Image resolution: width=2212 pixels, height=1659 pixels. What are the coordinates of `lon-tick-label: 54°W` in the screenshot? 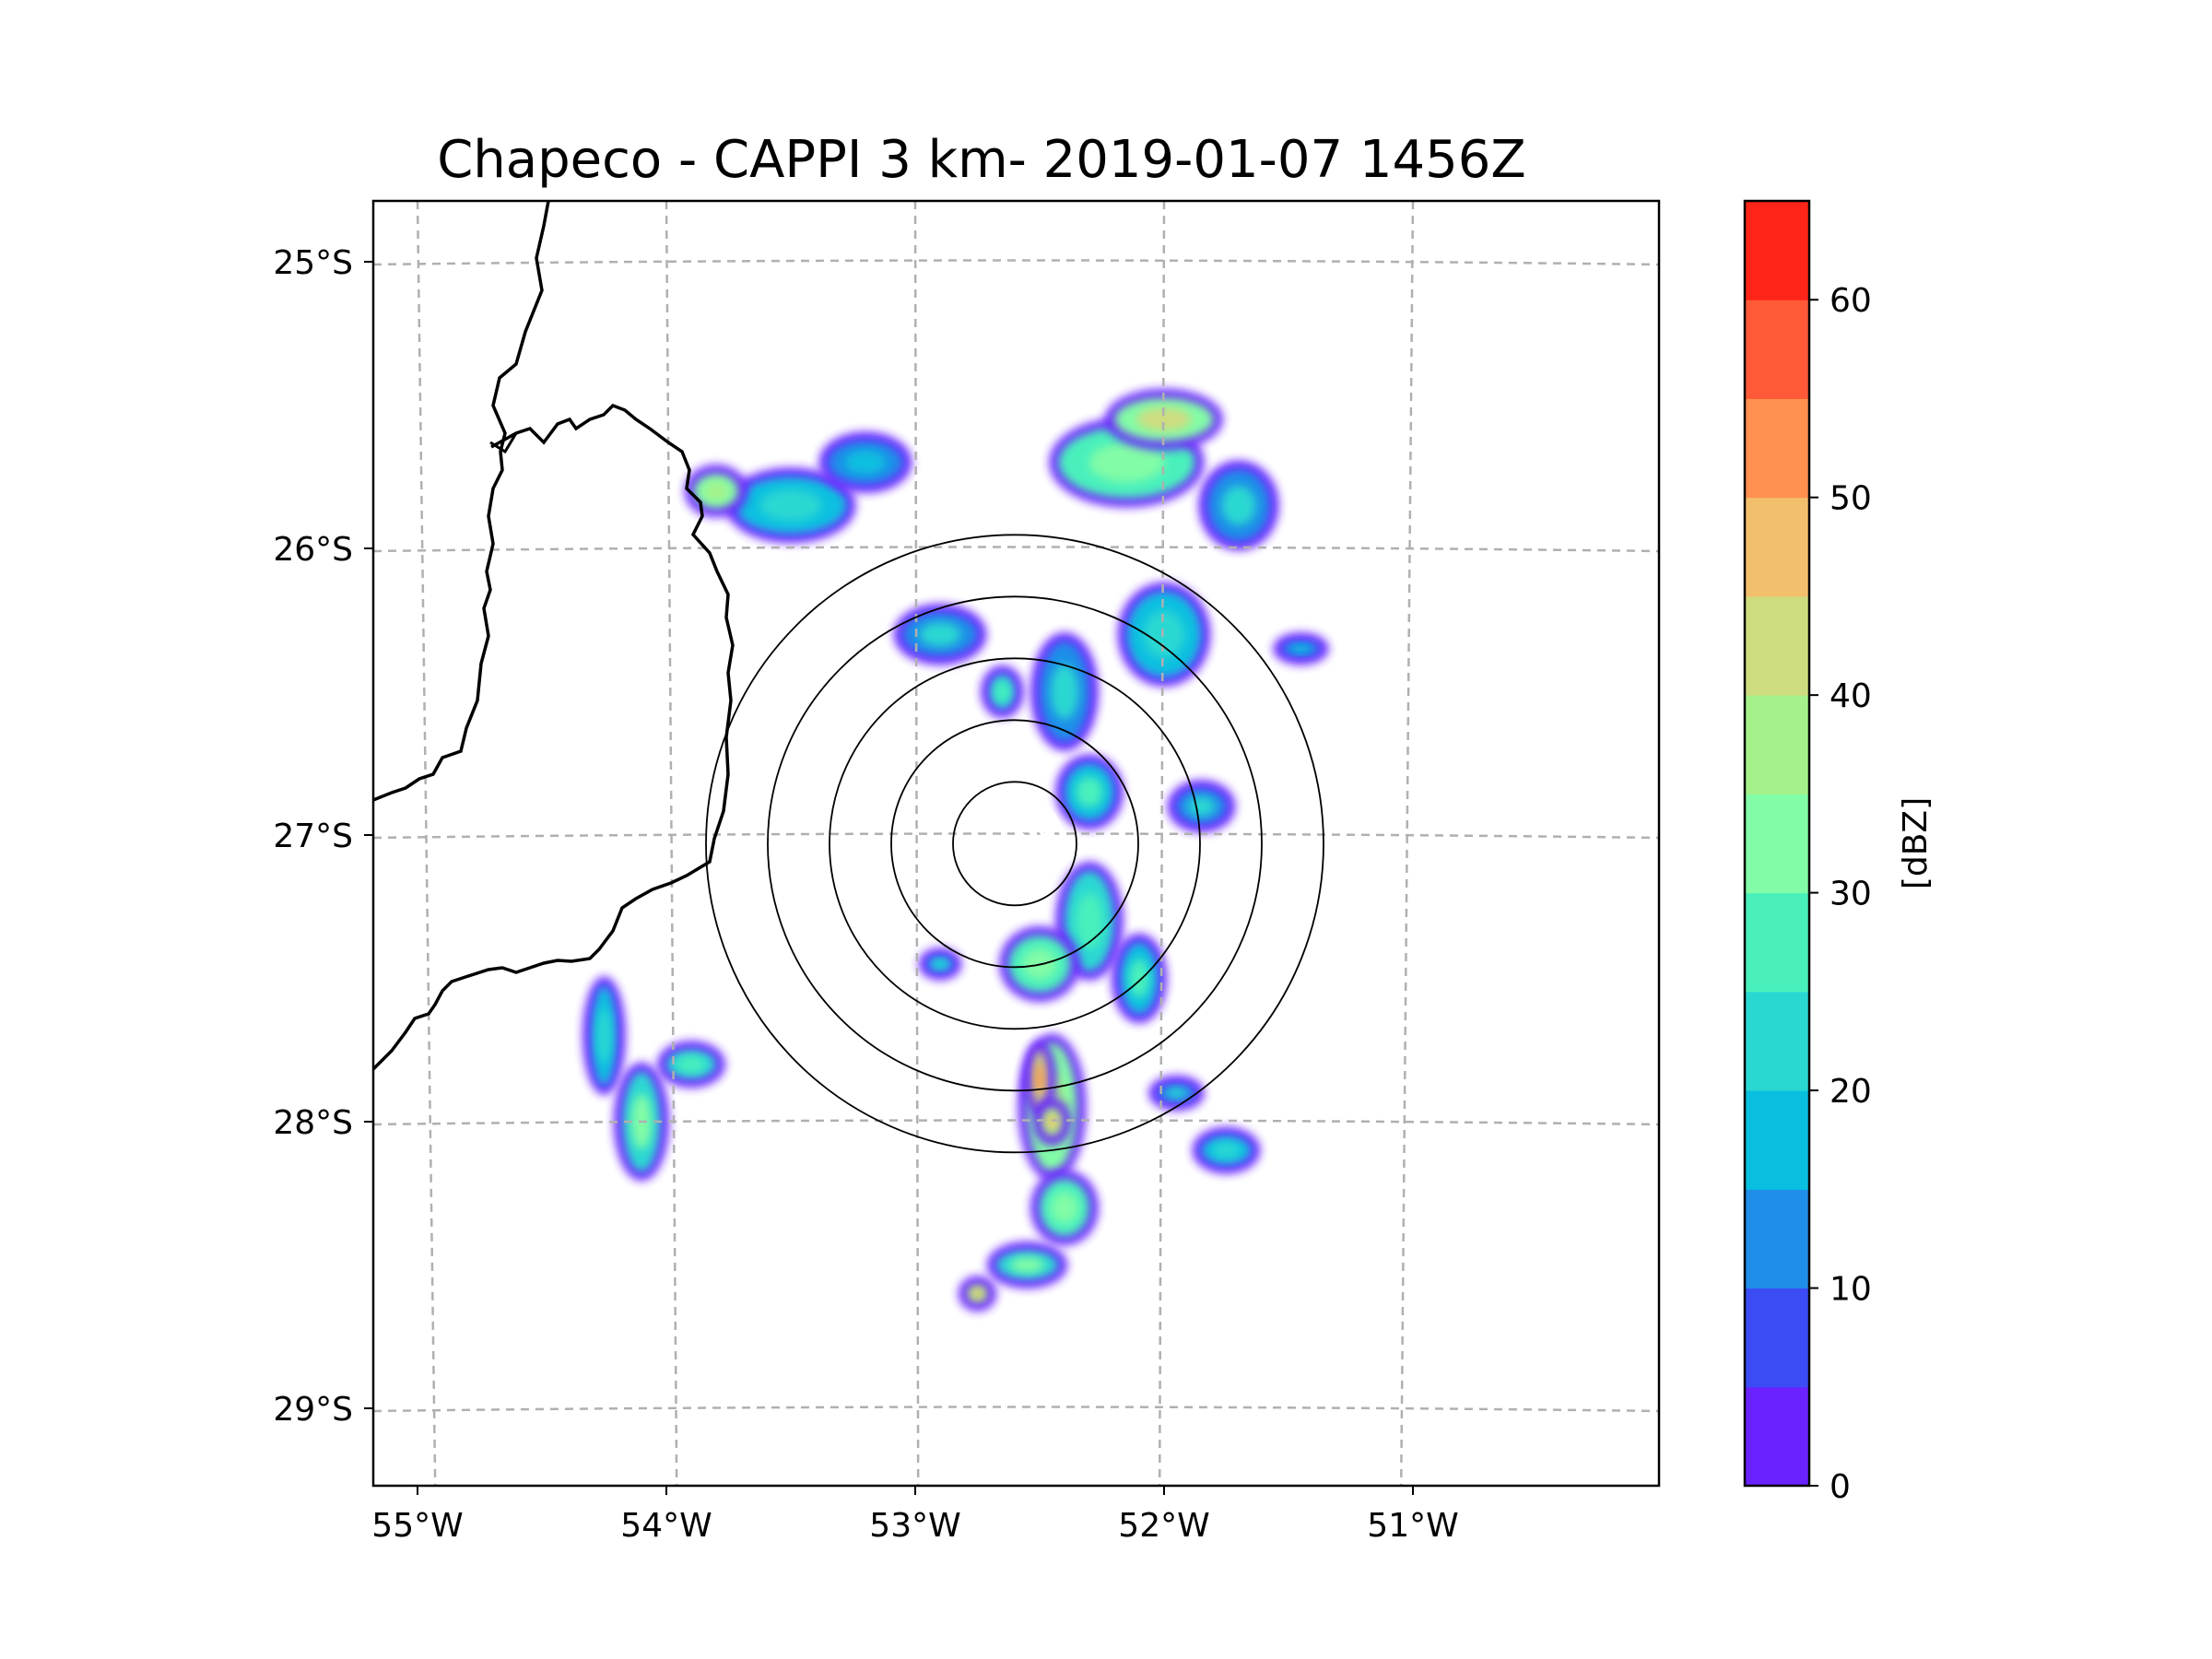 It's located at (666, 1526).